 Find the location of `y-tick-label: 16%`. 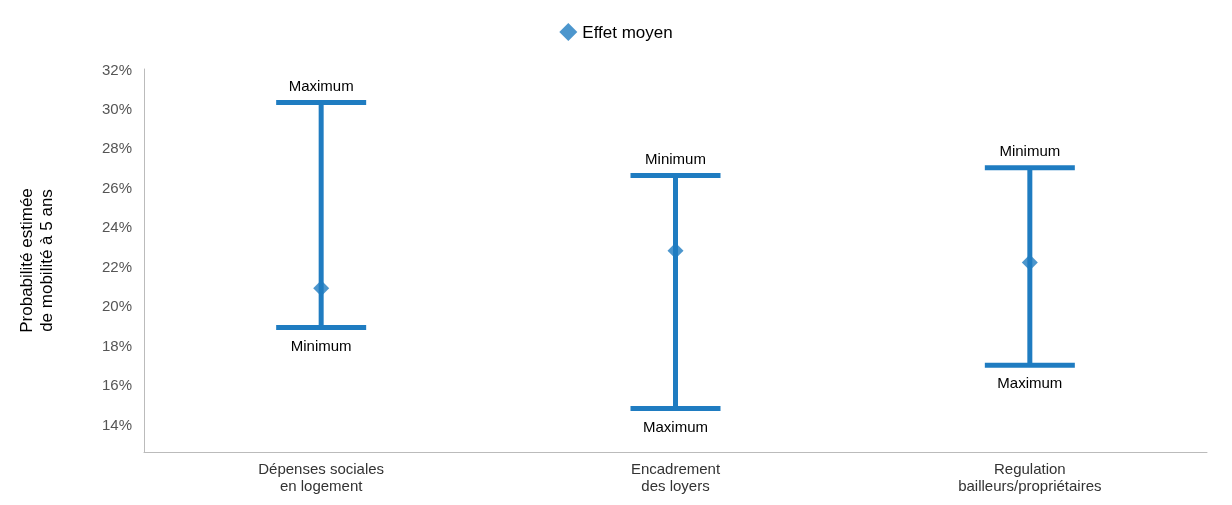

y-tick-label: 16% is located at coordinates (116, 385).